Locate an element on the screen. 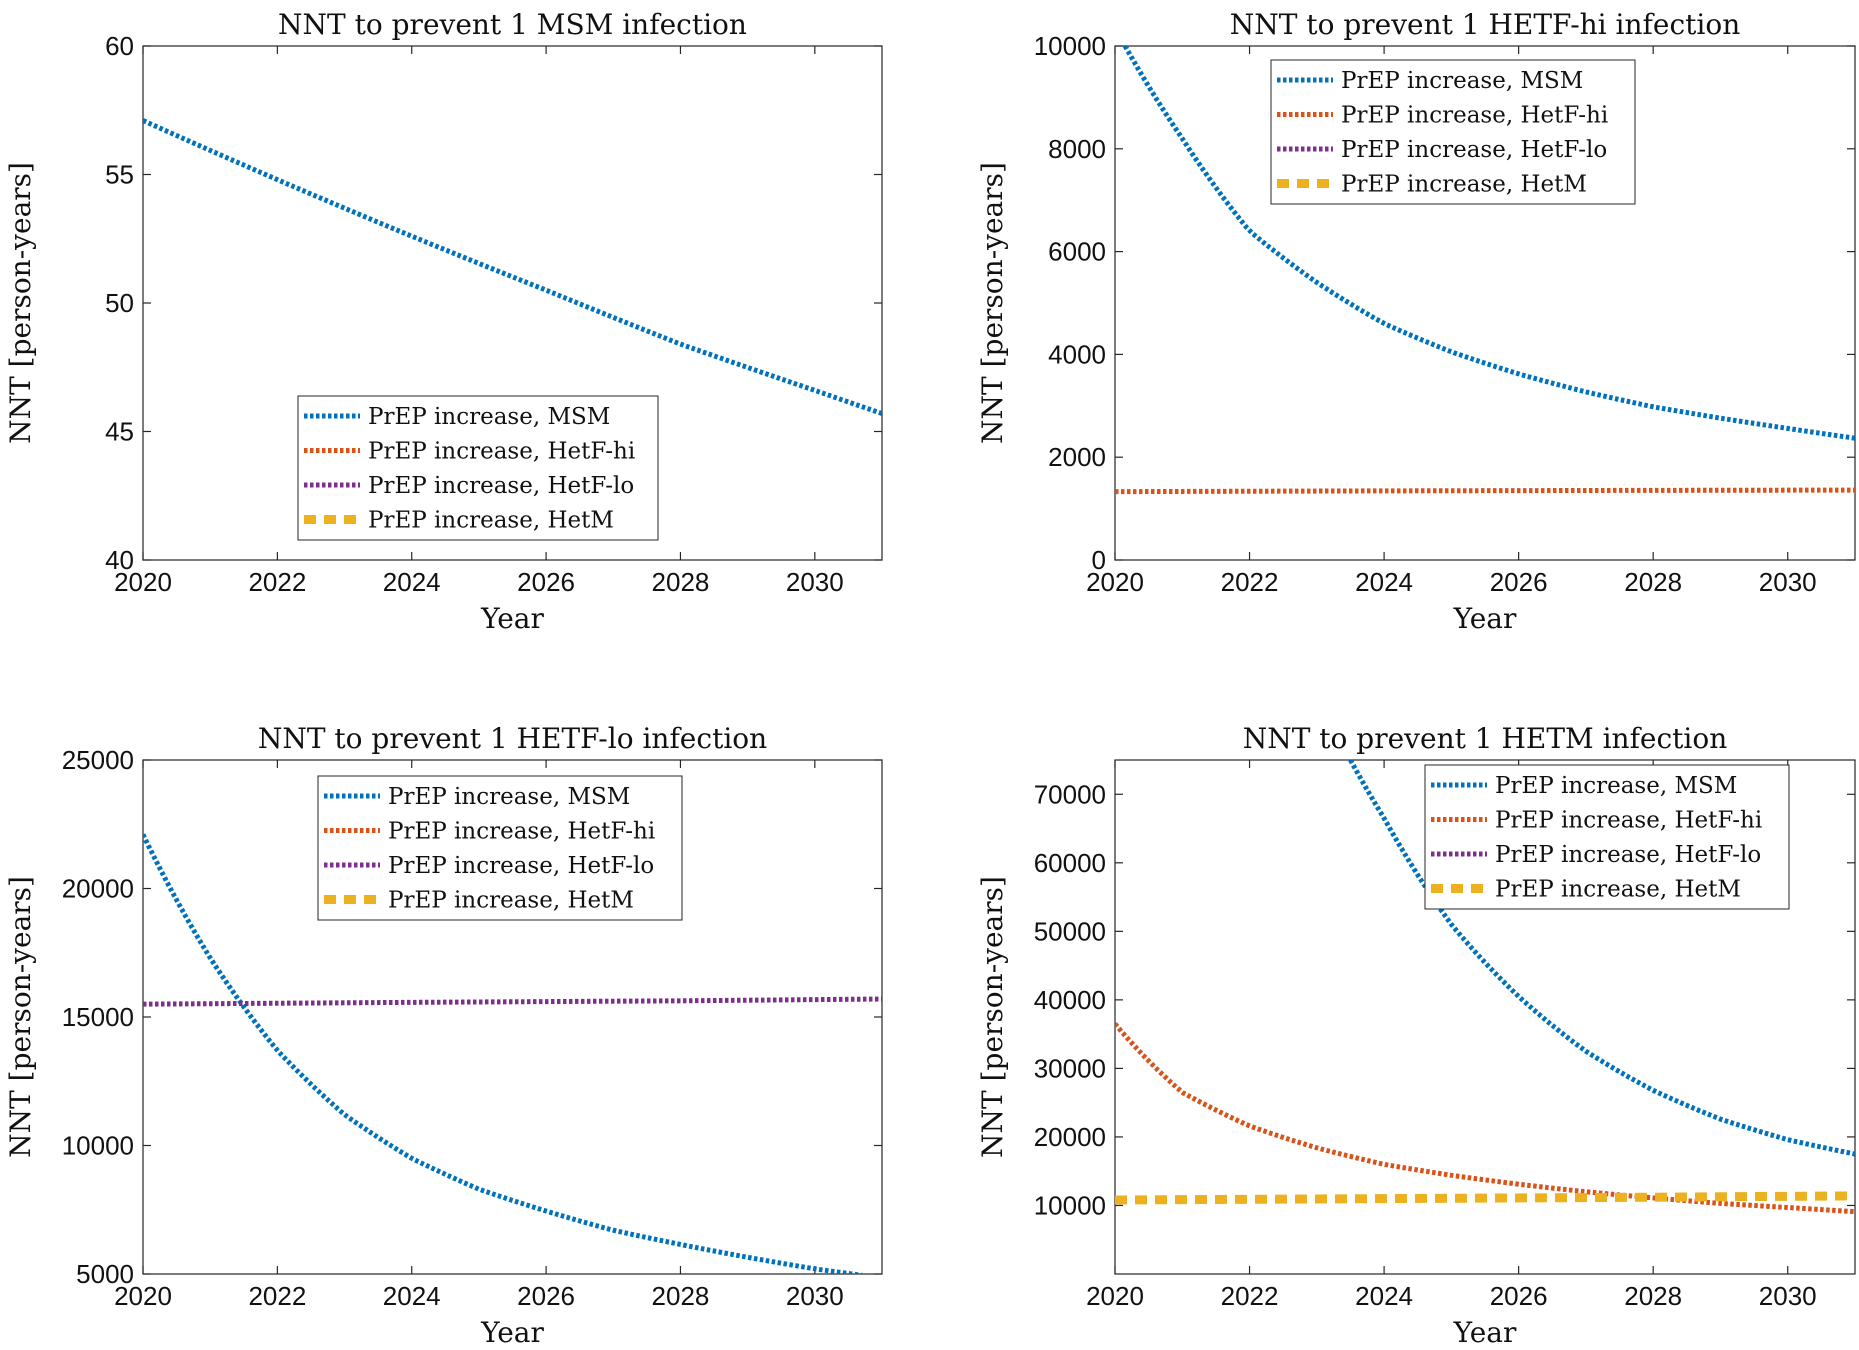 This screenshot has height=1350, width=1859. y-tick-label: 6000 is located at coordinates (1077, 252).